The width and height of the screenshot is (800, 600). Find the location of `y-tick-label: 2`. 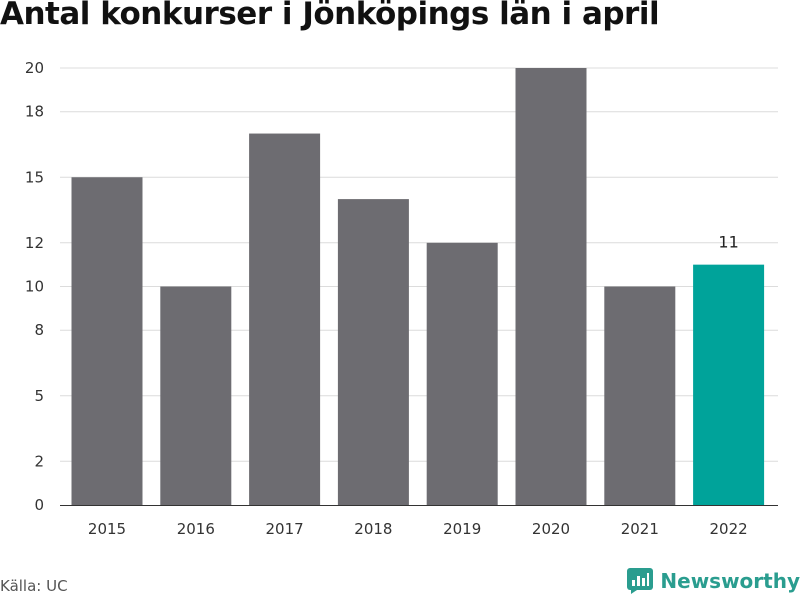

y-tick-label: 2 is located at coordinates (39, 461).